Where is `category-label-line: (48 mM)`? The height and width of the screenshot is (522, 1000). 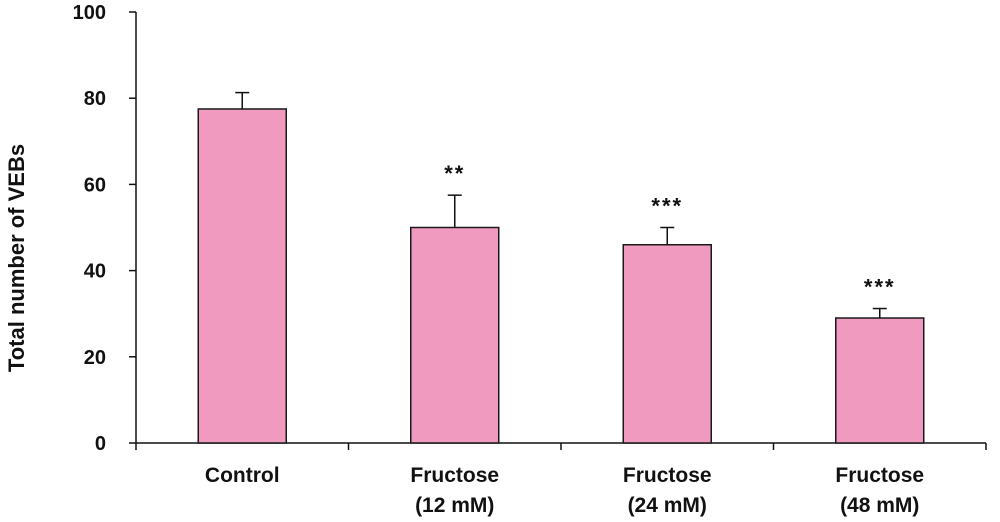 category-label-line: (48 mM) is located at coordinates (879, 505).